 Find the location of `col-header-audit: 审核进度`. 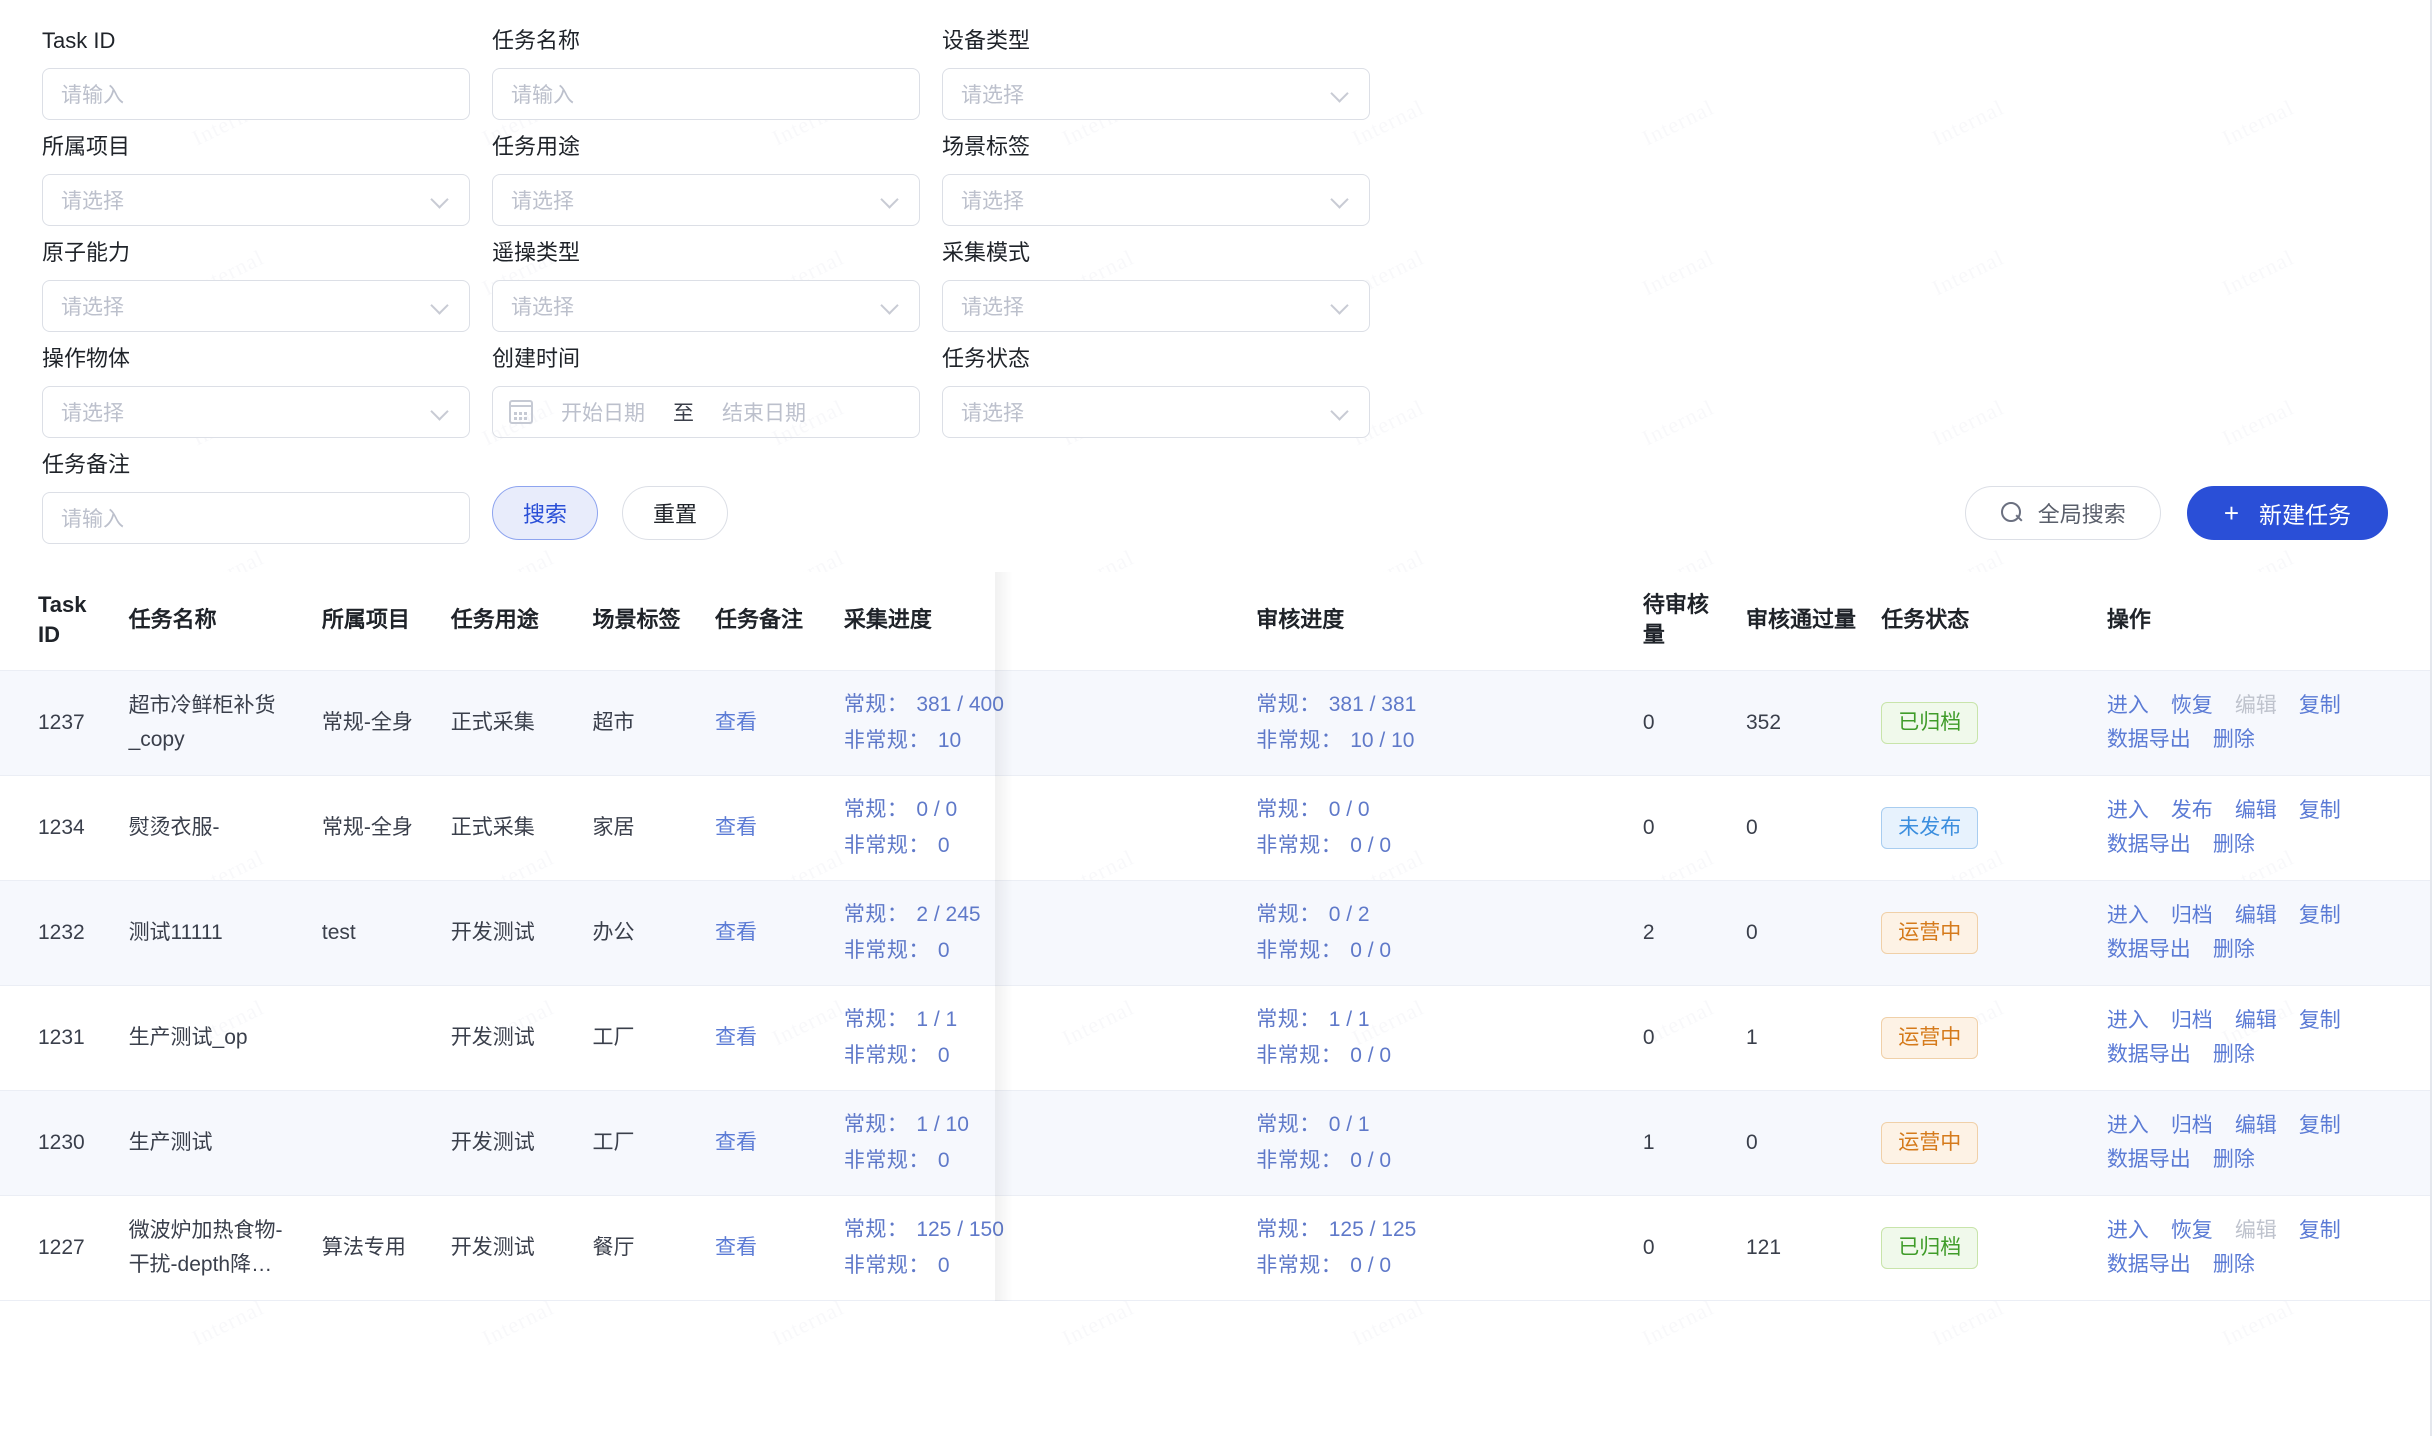

col-header-audit: 审核进度 is located at coordinates (1439, 621).